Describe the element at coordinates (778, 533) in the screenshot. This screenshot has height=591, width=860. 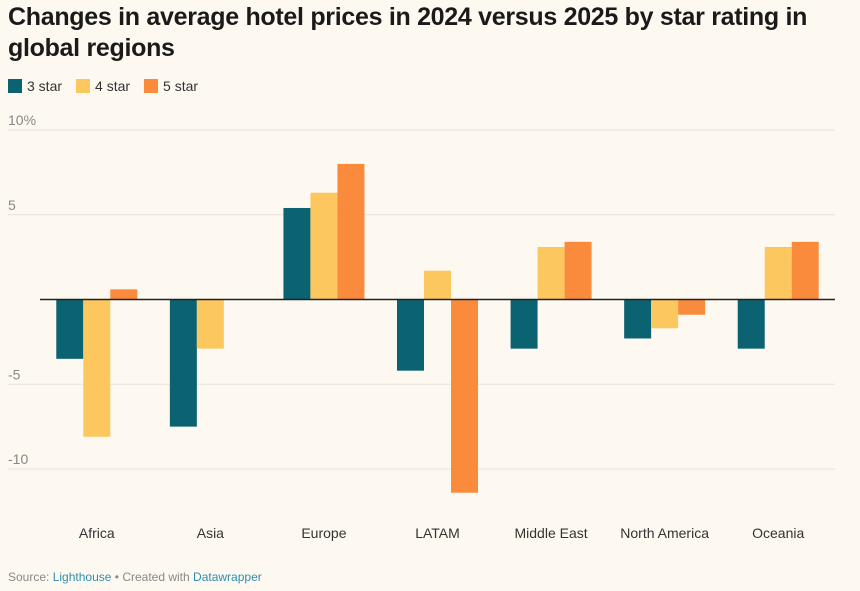
I see `x-tick-label: Oceania` at that location.